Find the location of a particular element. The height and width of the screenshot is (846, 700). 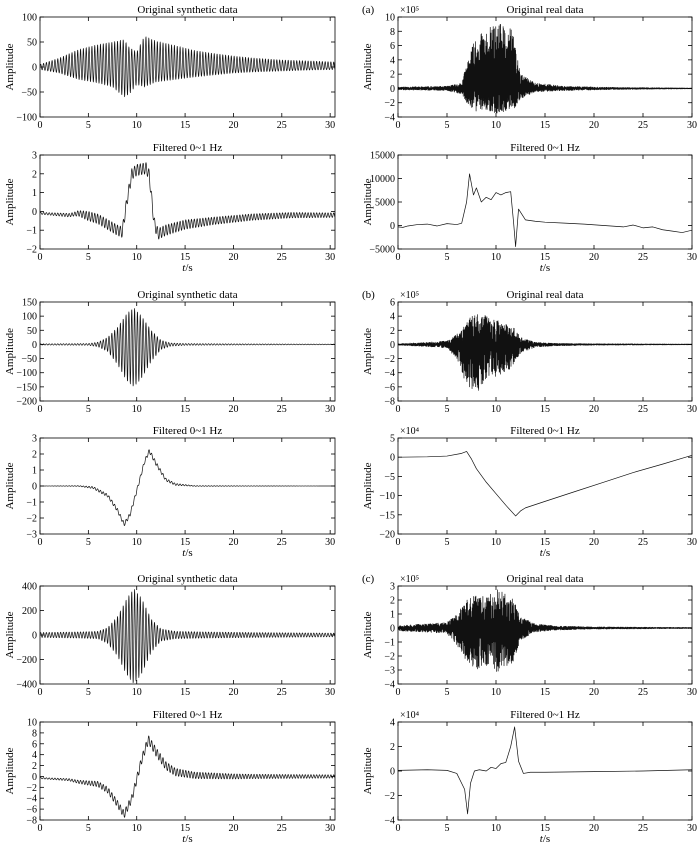

chart-title: Original real data is located at coordinates (545, 10).